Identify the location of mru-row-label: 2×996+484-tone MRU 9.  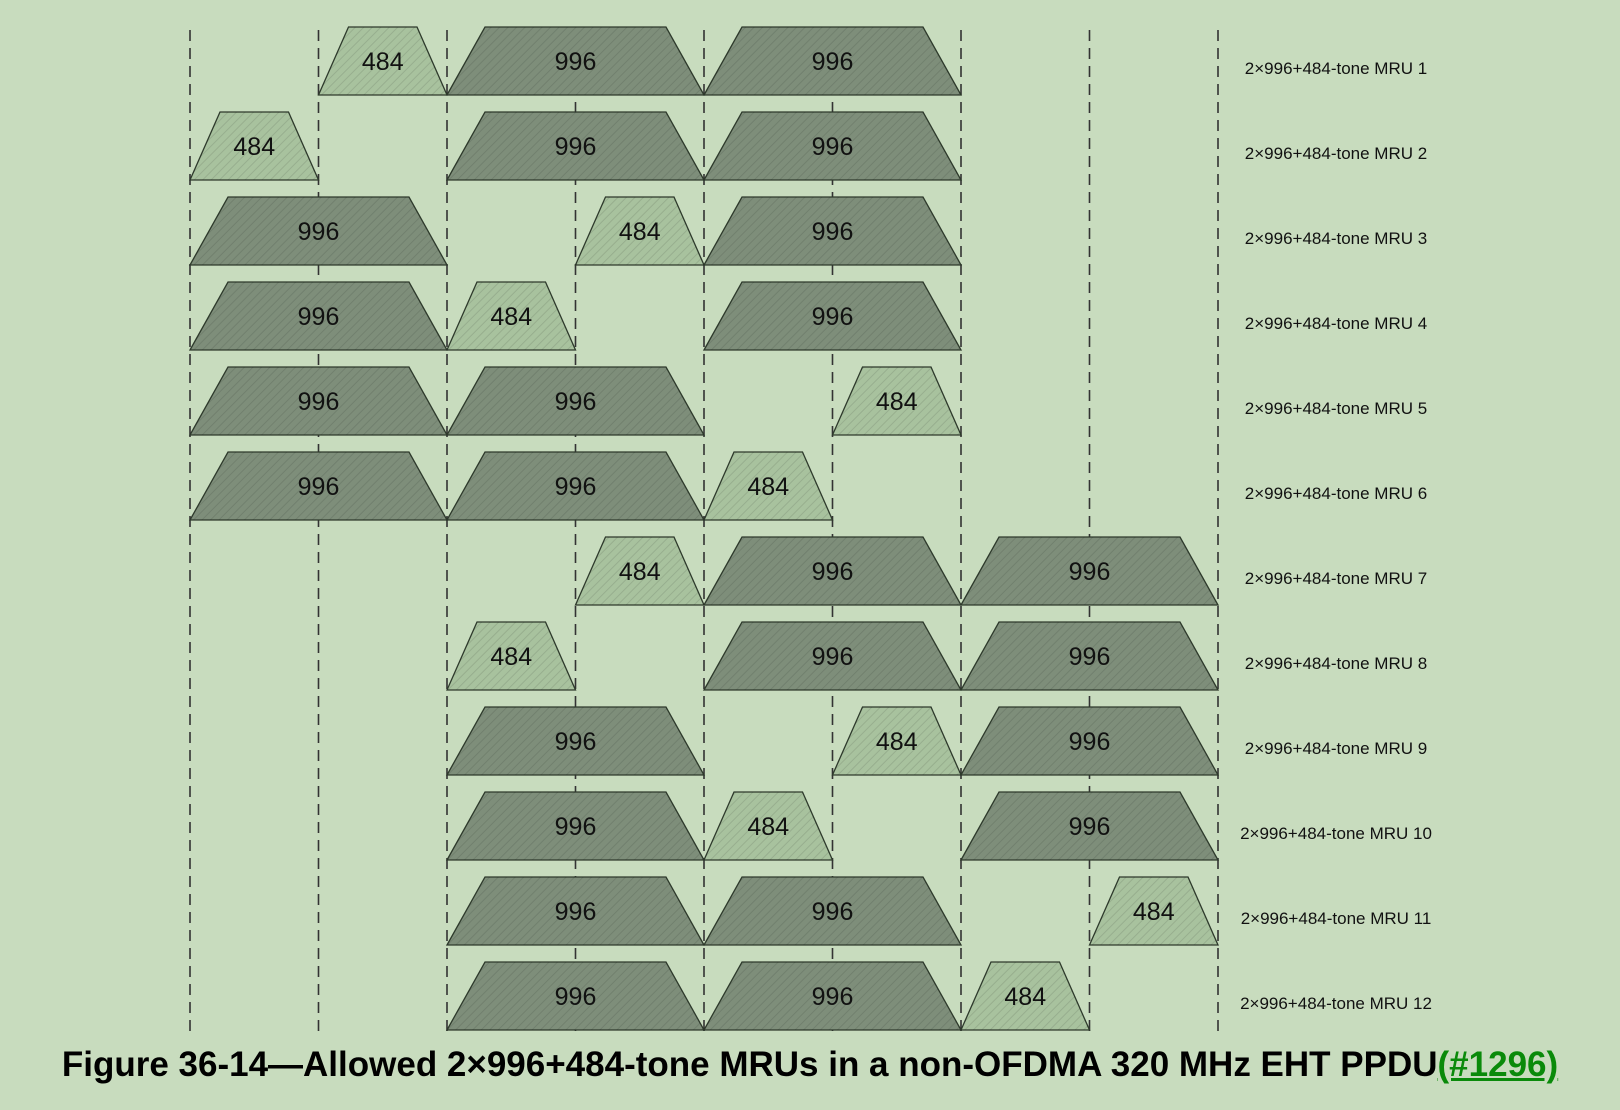
(1336, 748).